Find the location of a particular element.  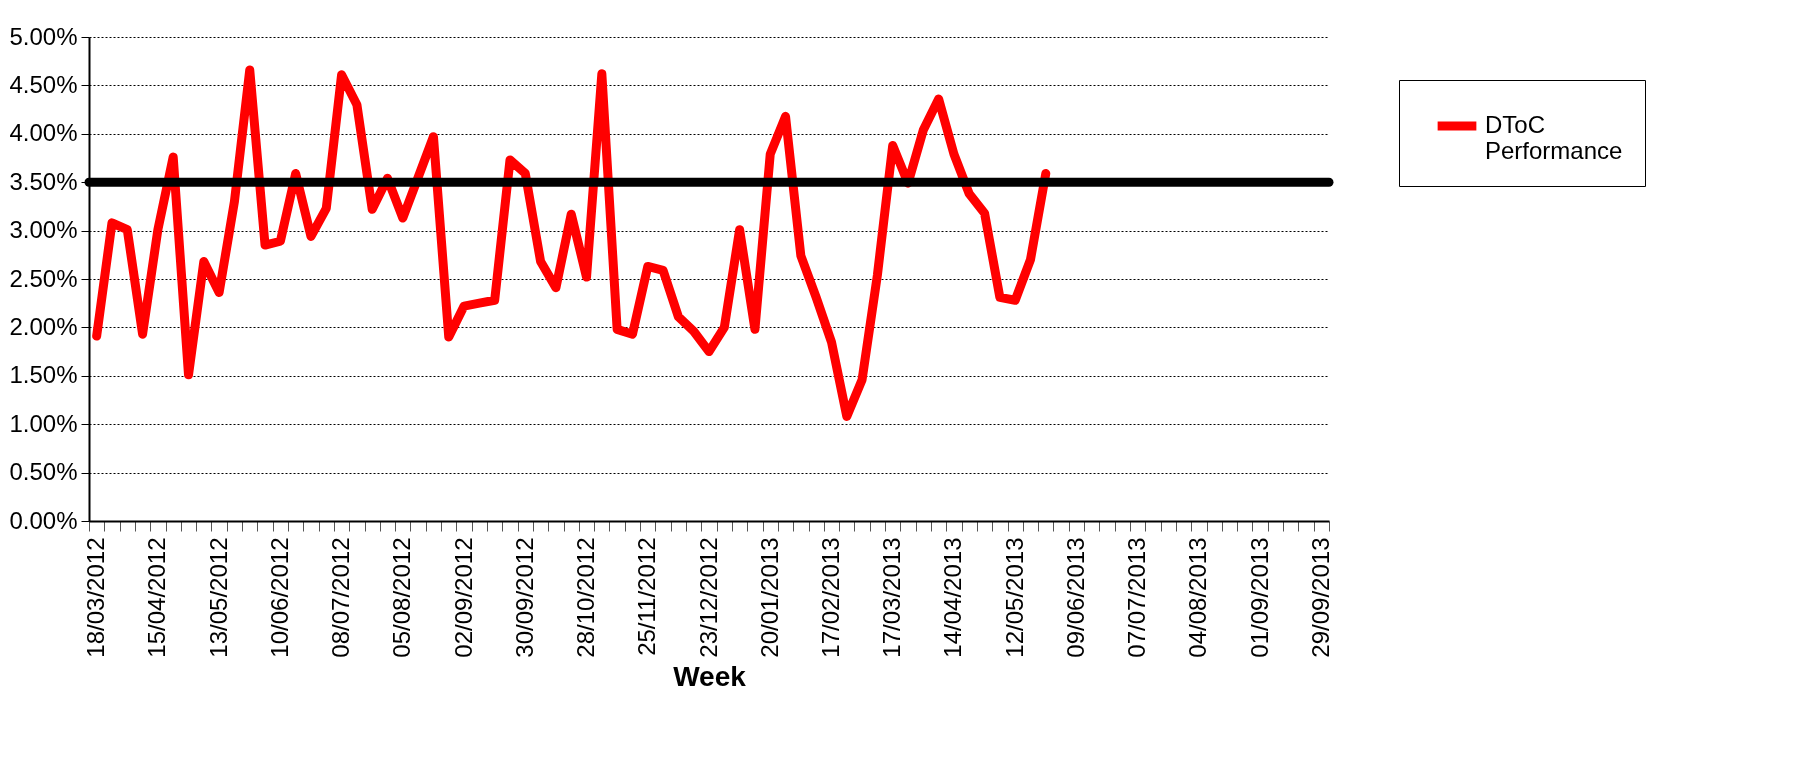

y-tick-label: 0.00% is located at coordinates (43, 520).